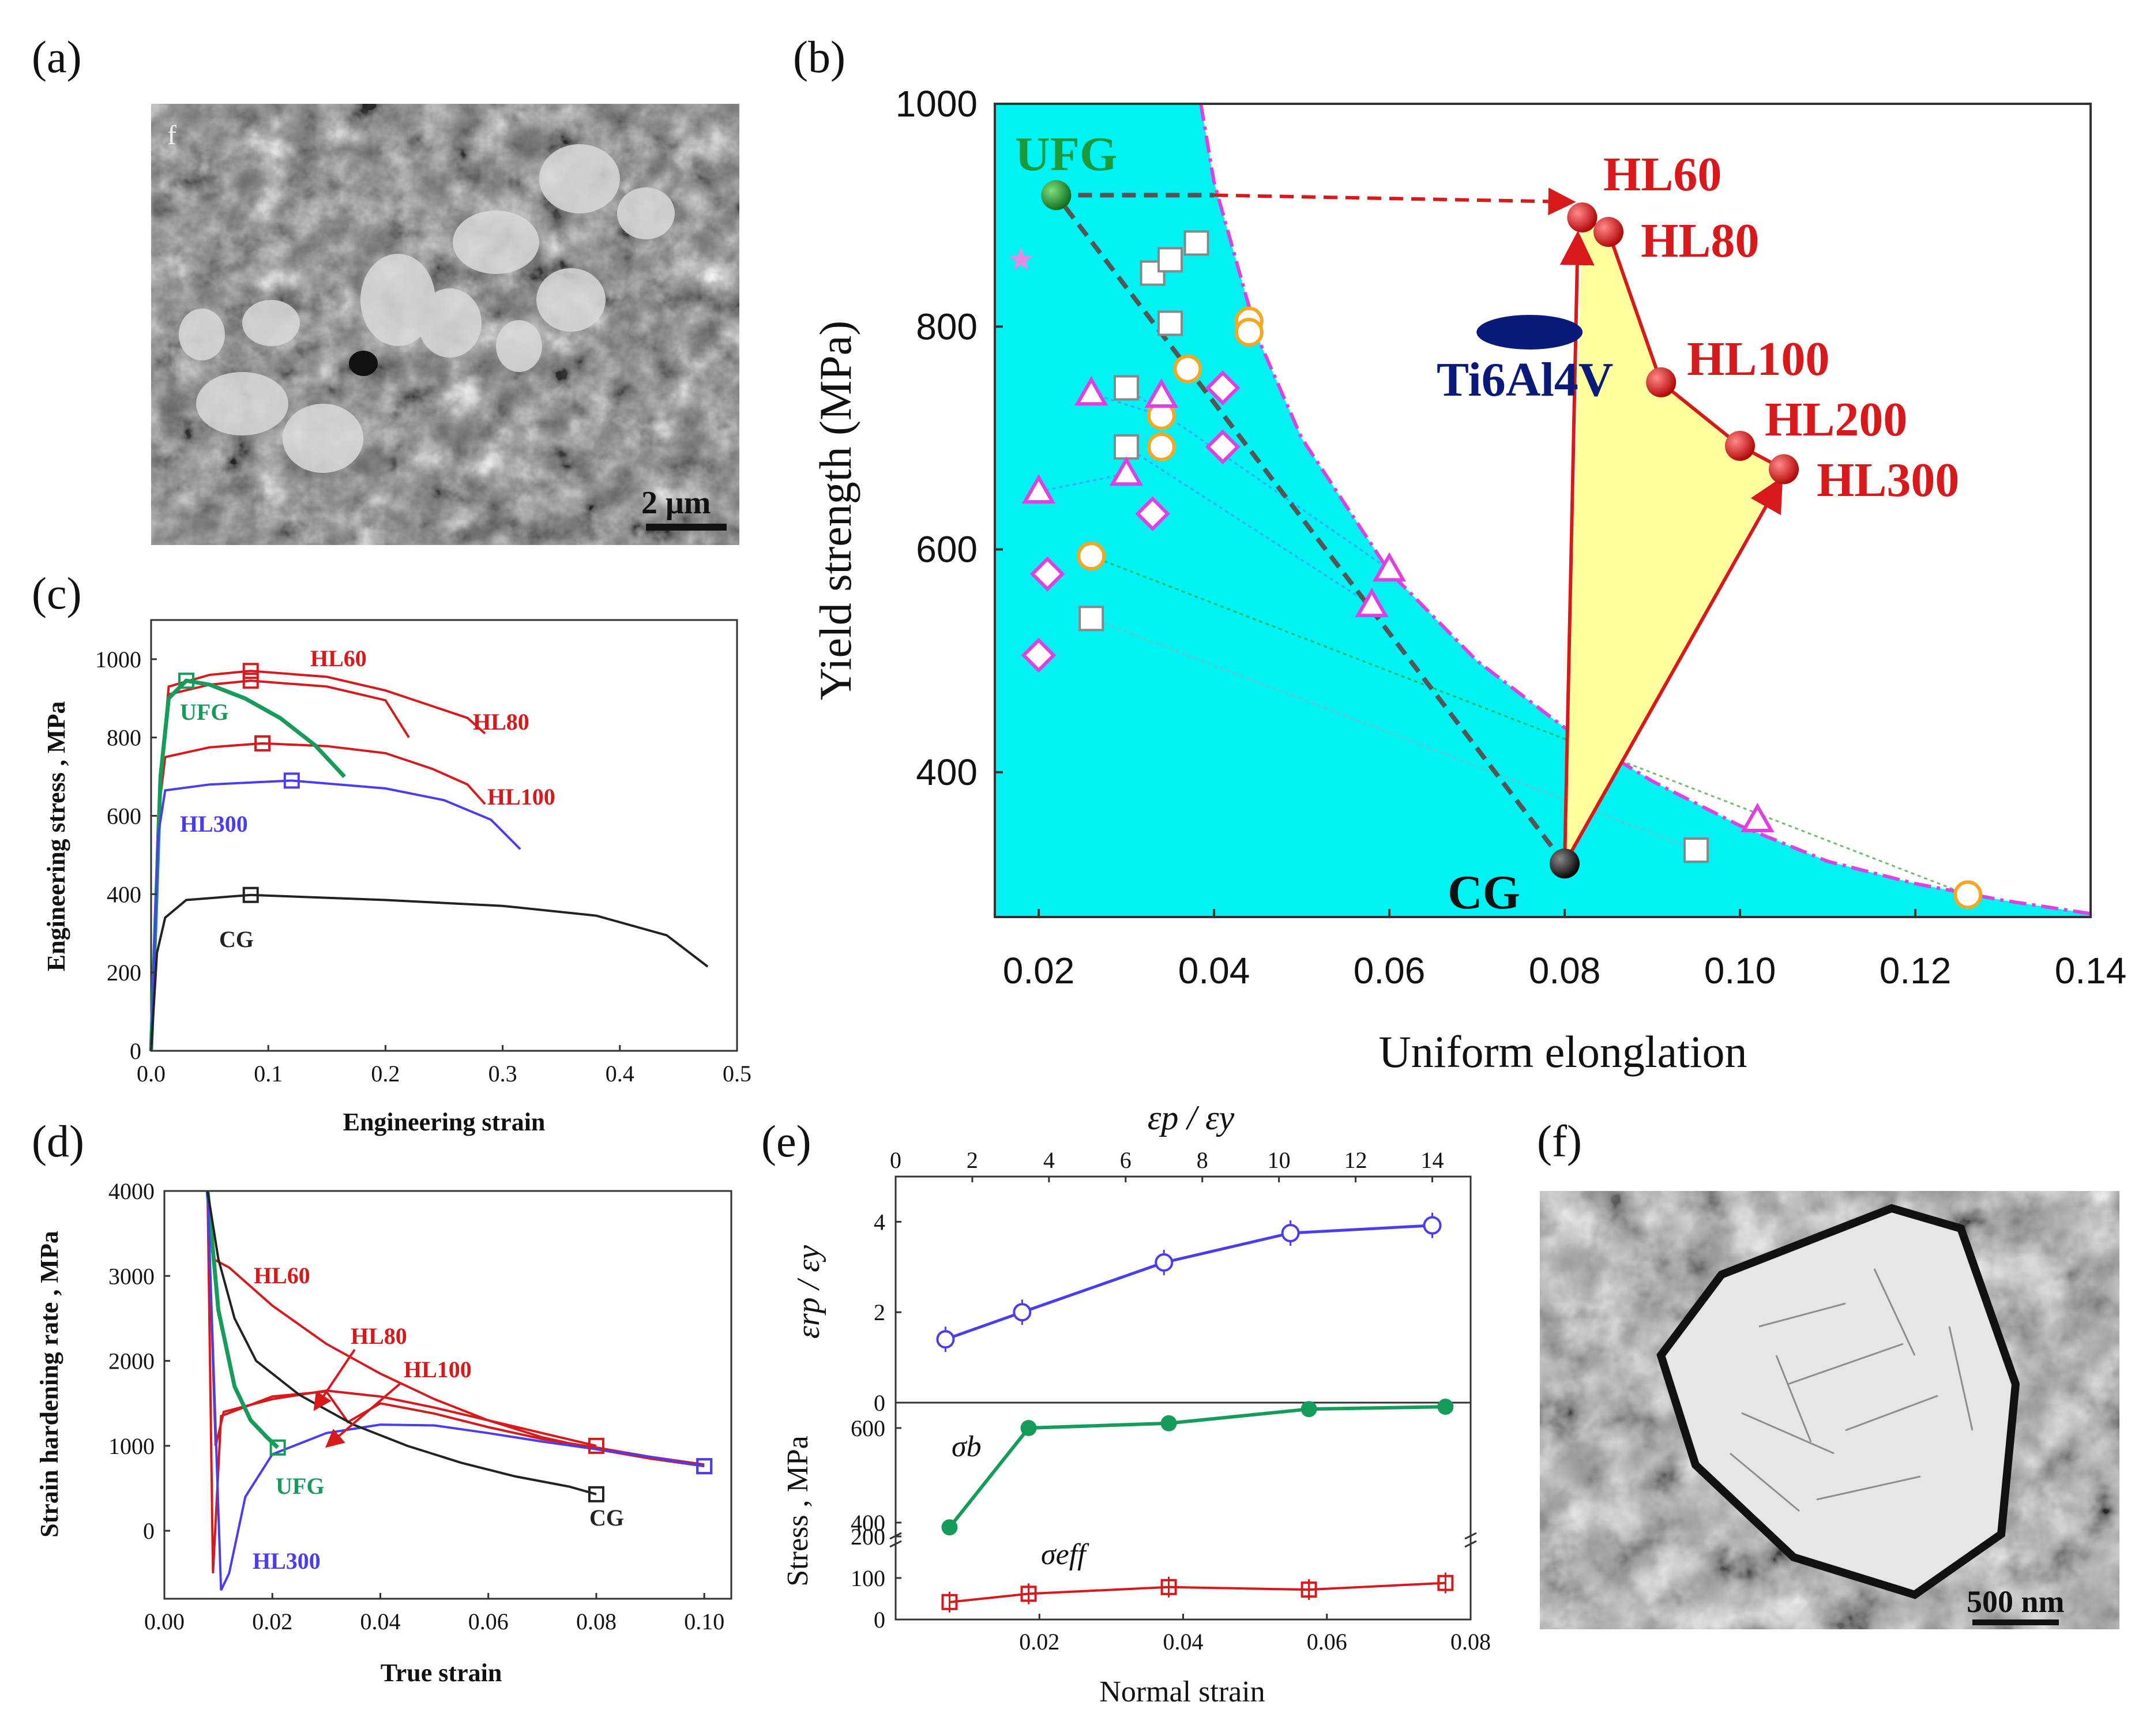 The width and height of the screenshot is (2150, 1736). Describe the element at coordinates (247, 864) in the screenshot. I see `curve-ufg` at that location.